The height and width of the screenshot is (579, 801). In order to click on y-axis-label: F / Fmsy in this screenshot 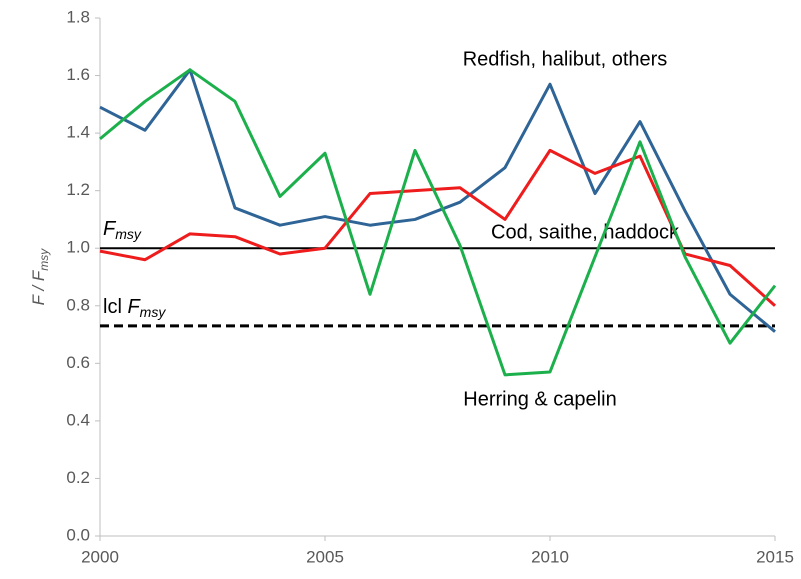, I will do `click(40, 277)`.